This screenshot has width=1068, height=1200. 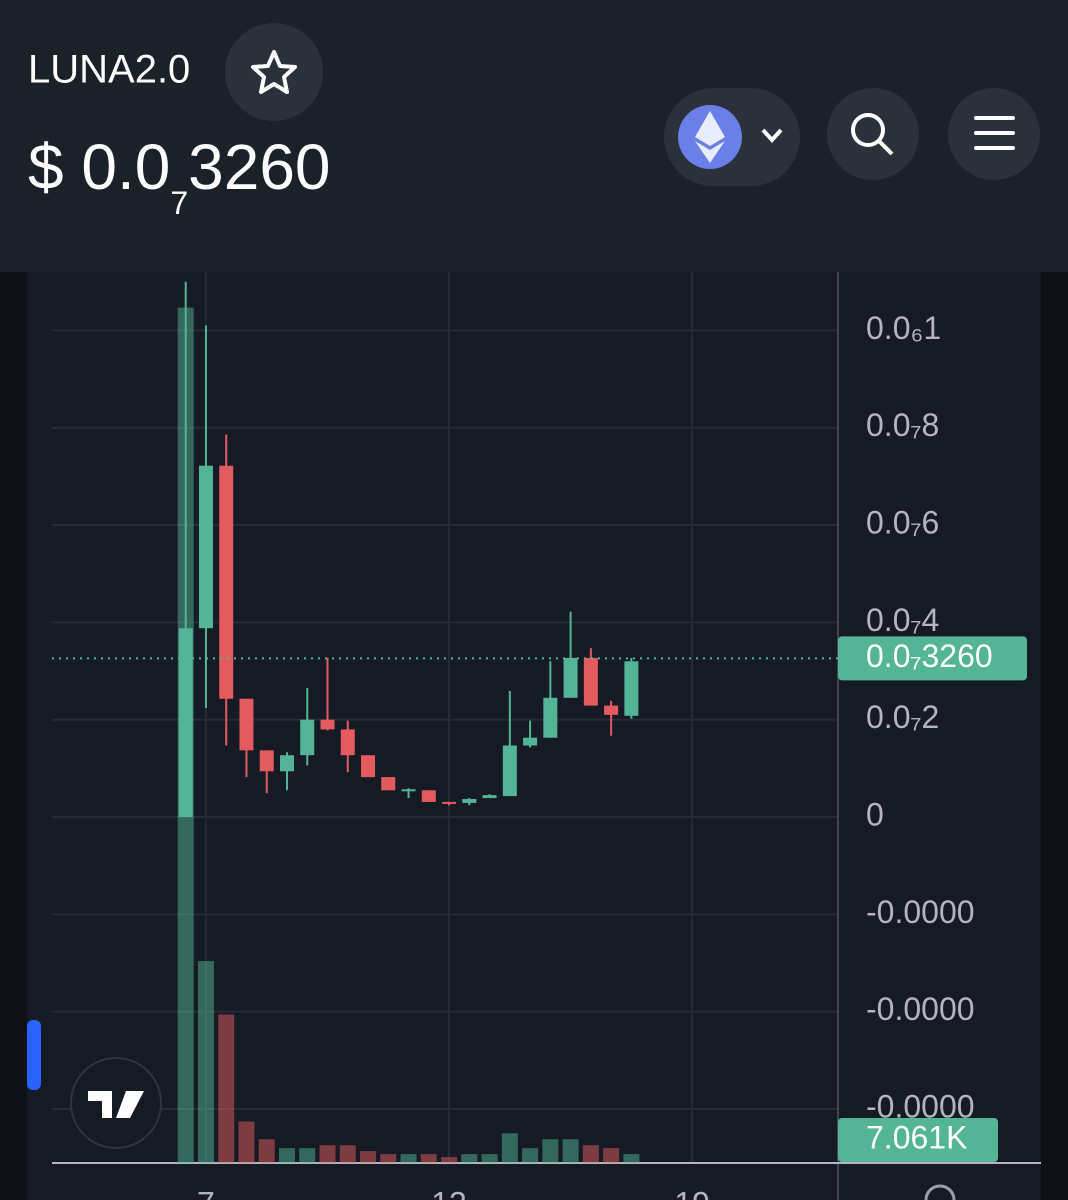 I want to click on price: $ 0.073260, so click(x=179, y=176).